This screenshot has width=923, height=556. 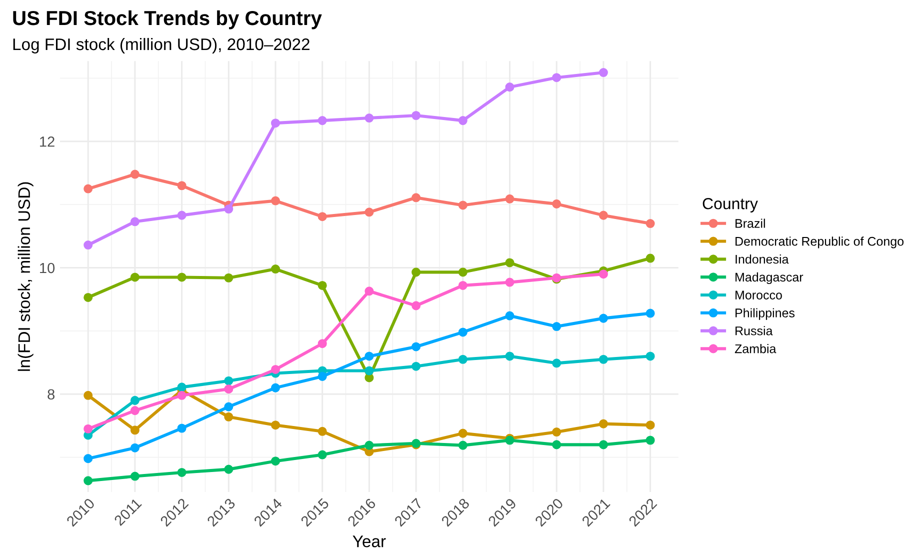 I want to click on legend-label: Brazil, so click(x=750, y=223).